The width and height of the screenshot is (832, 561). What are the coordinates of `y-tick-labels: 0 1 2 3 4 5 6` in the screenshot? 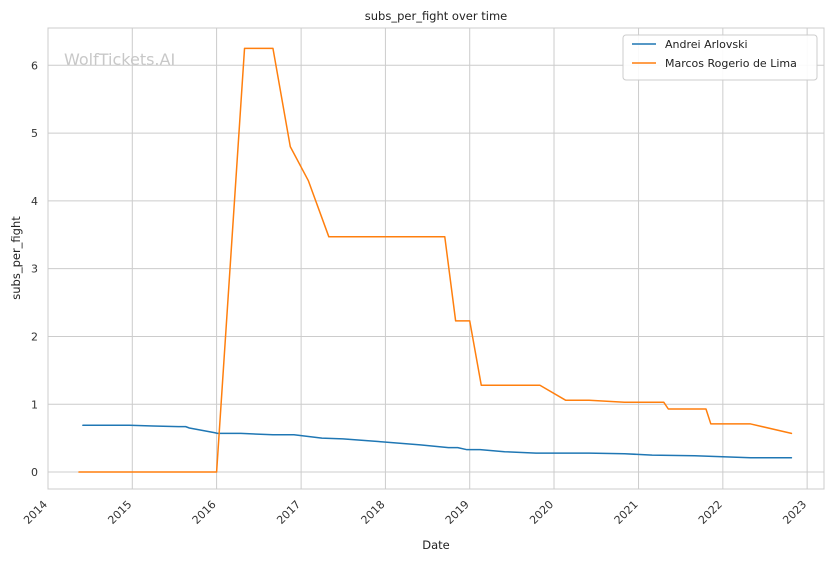 It's located at (34, 269).